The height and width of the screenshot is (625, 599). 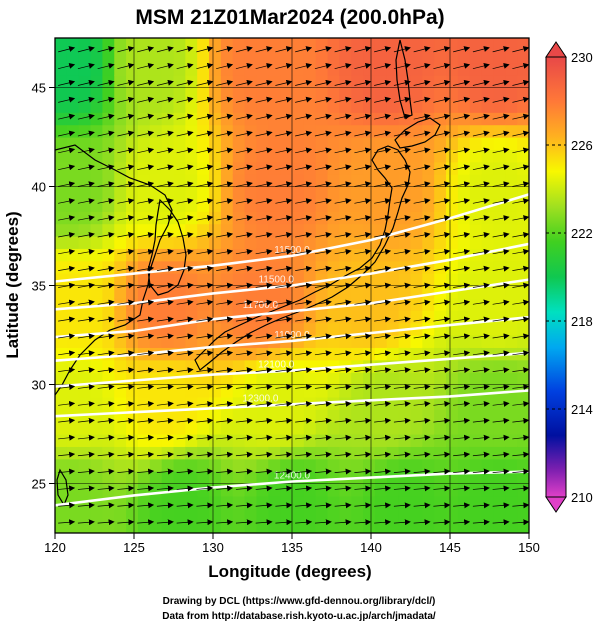 I want to click on contour-label: 12400.0, so click(x=292, y=476).